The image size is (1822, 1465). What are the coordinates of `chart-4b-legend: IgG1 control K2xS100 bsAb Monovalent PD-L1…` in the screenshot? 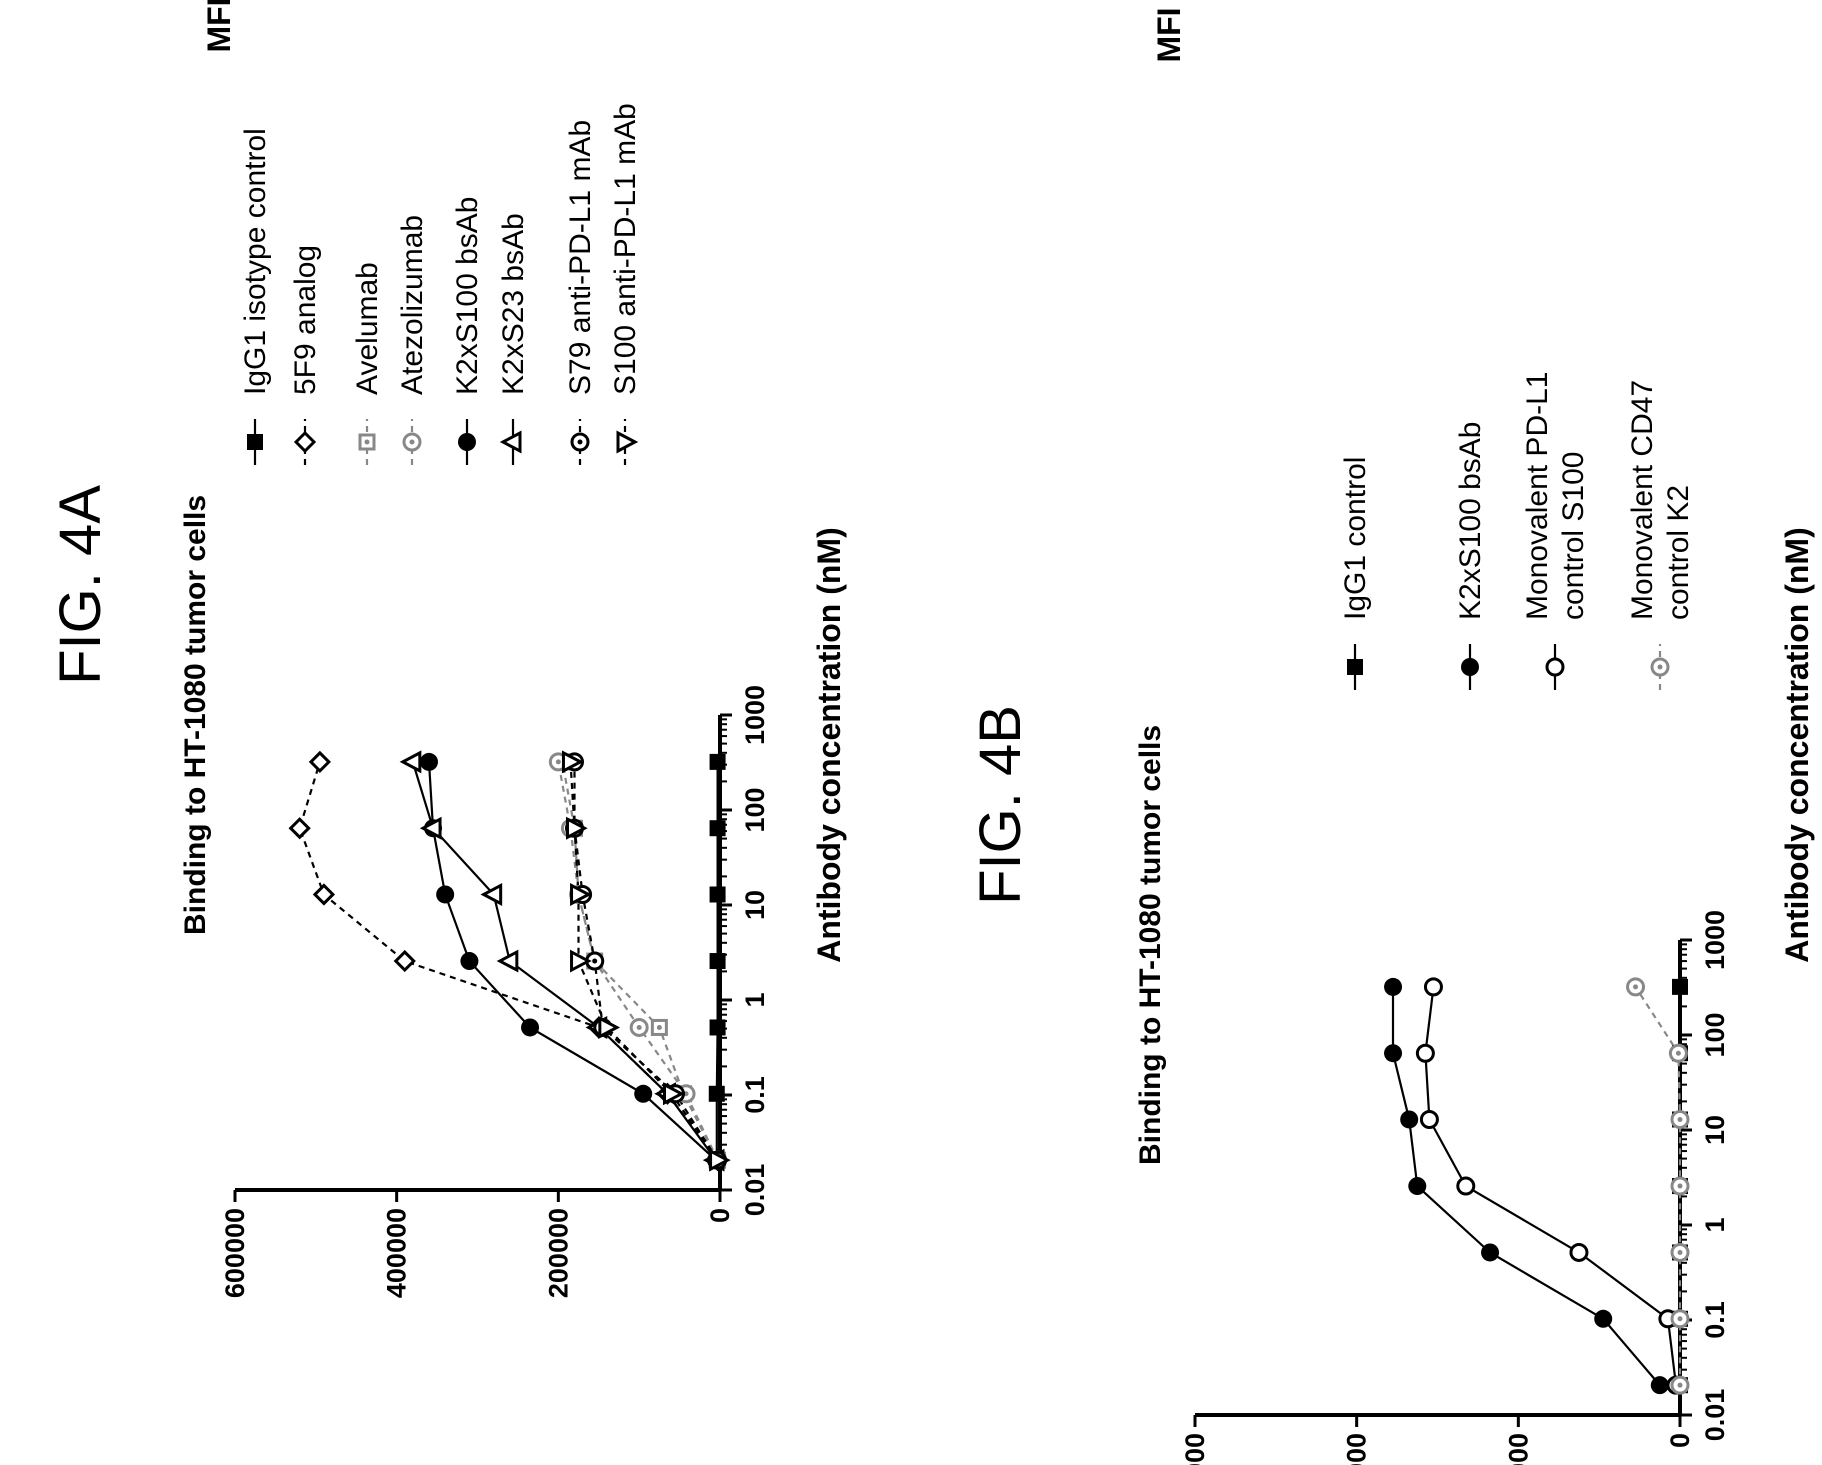 It's located at (1517, 531).